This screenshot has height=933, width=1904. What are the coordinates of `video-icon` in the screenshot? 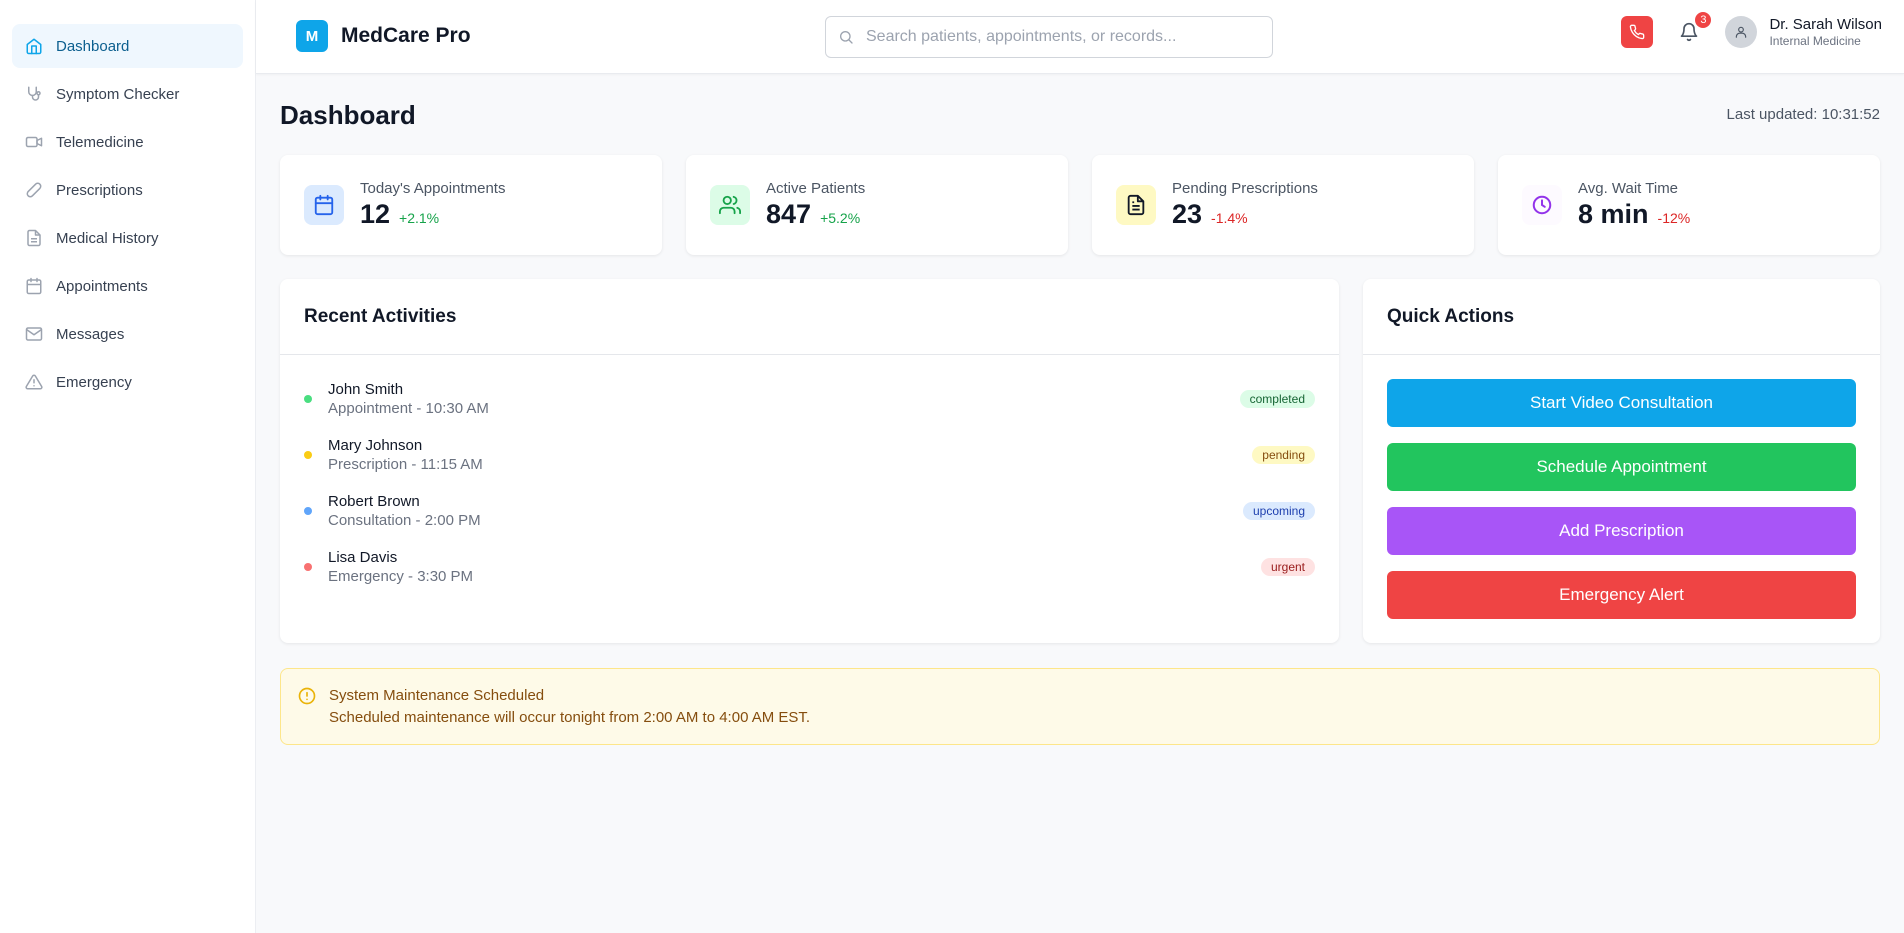 It's located at (34, 142).